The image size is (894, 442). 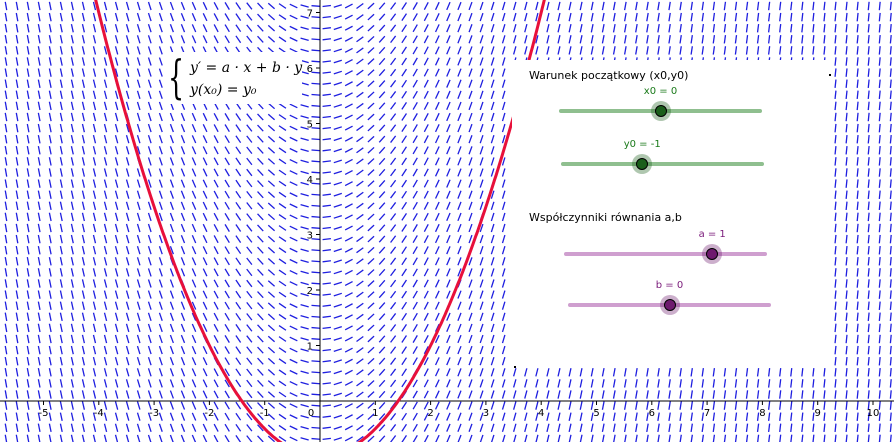 I want to click on slider-x0-handle, so click(x=660, y=111).